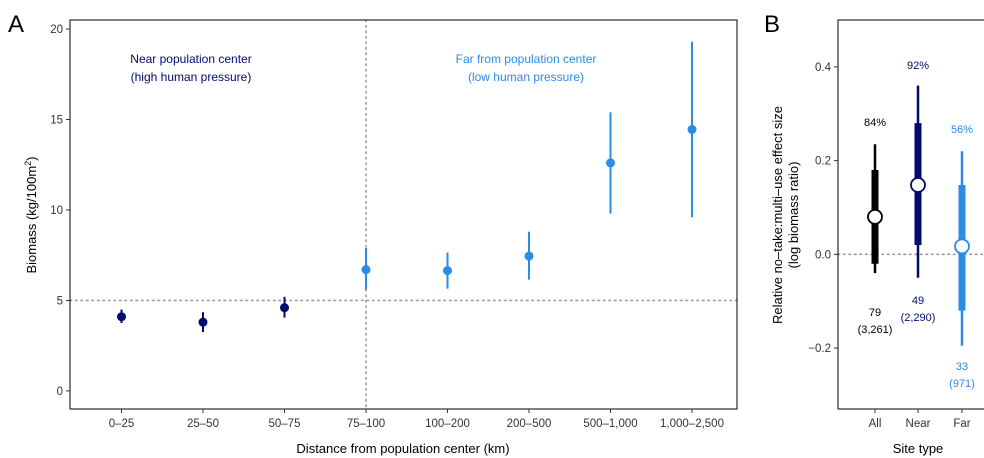 The height and width of the screenshot is (458, 984). Describe the element at coordinates (918, 215) in the screenshot. I see `panel-b-marks` at that location.